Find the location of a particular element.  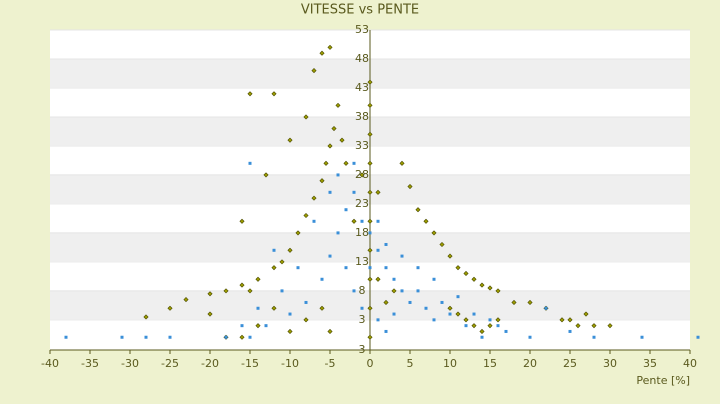

x-tick-label: 35 is located at coordinates (650, 363).